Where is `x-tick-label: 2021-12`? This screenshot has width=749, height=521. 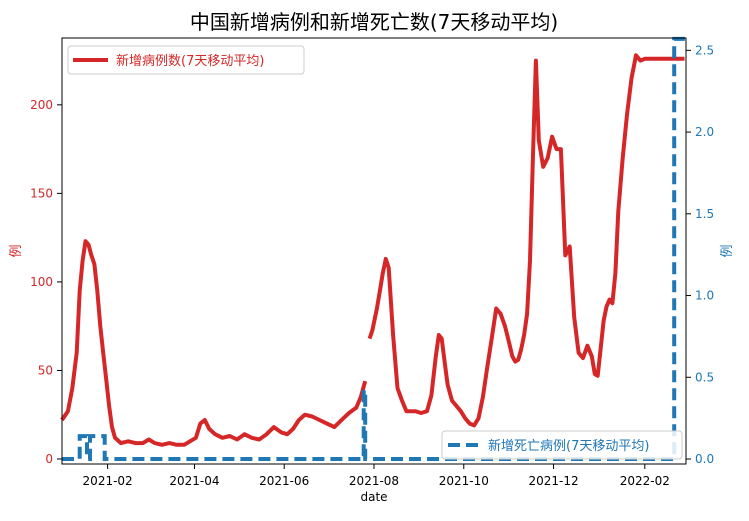
x-tick-label: 2021-12 is located at coordinates (553, 481).